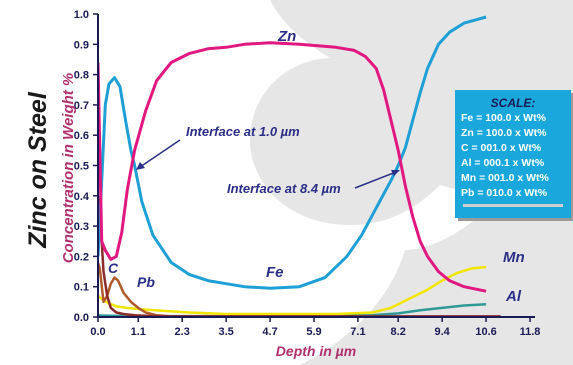  What do you see at coordinates (113, 268) in the screenshot?
I see `series-label-c: C` at bounding box center [113, 268].